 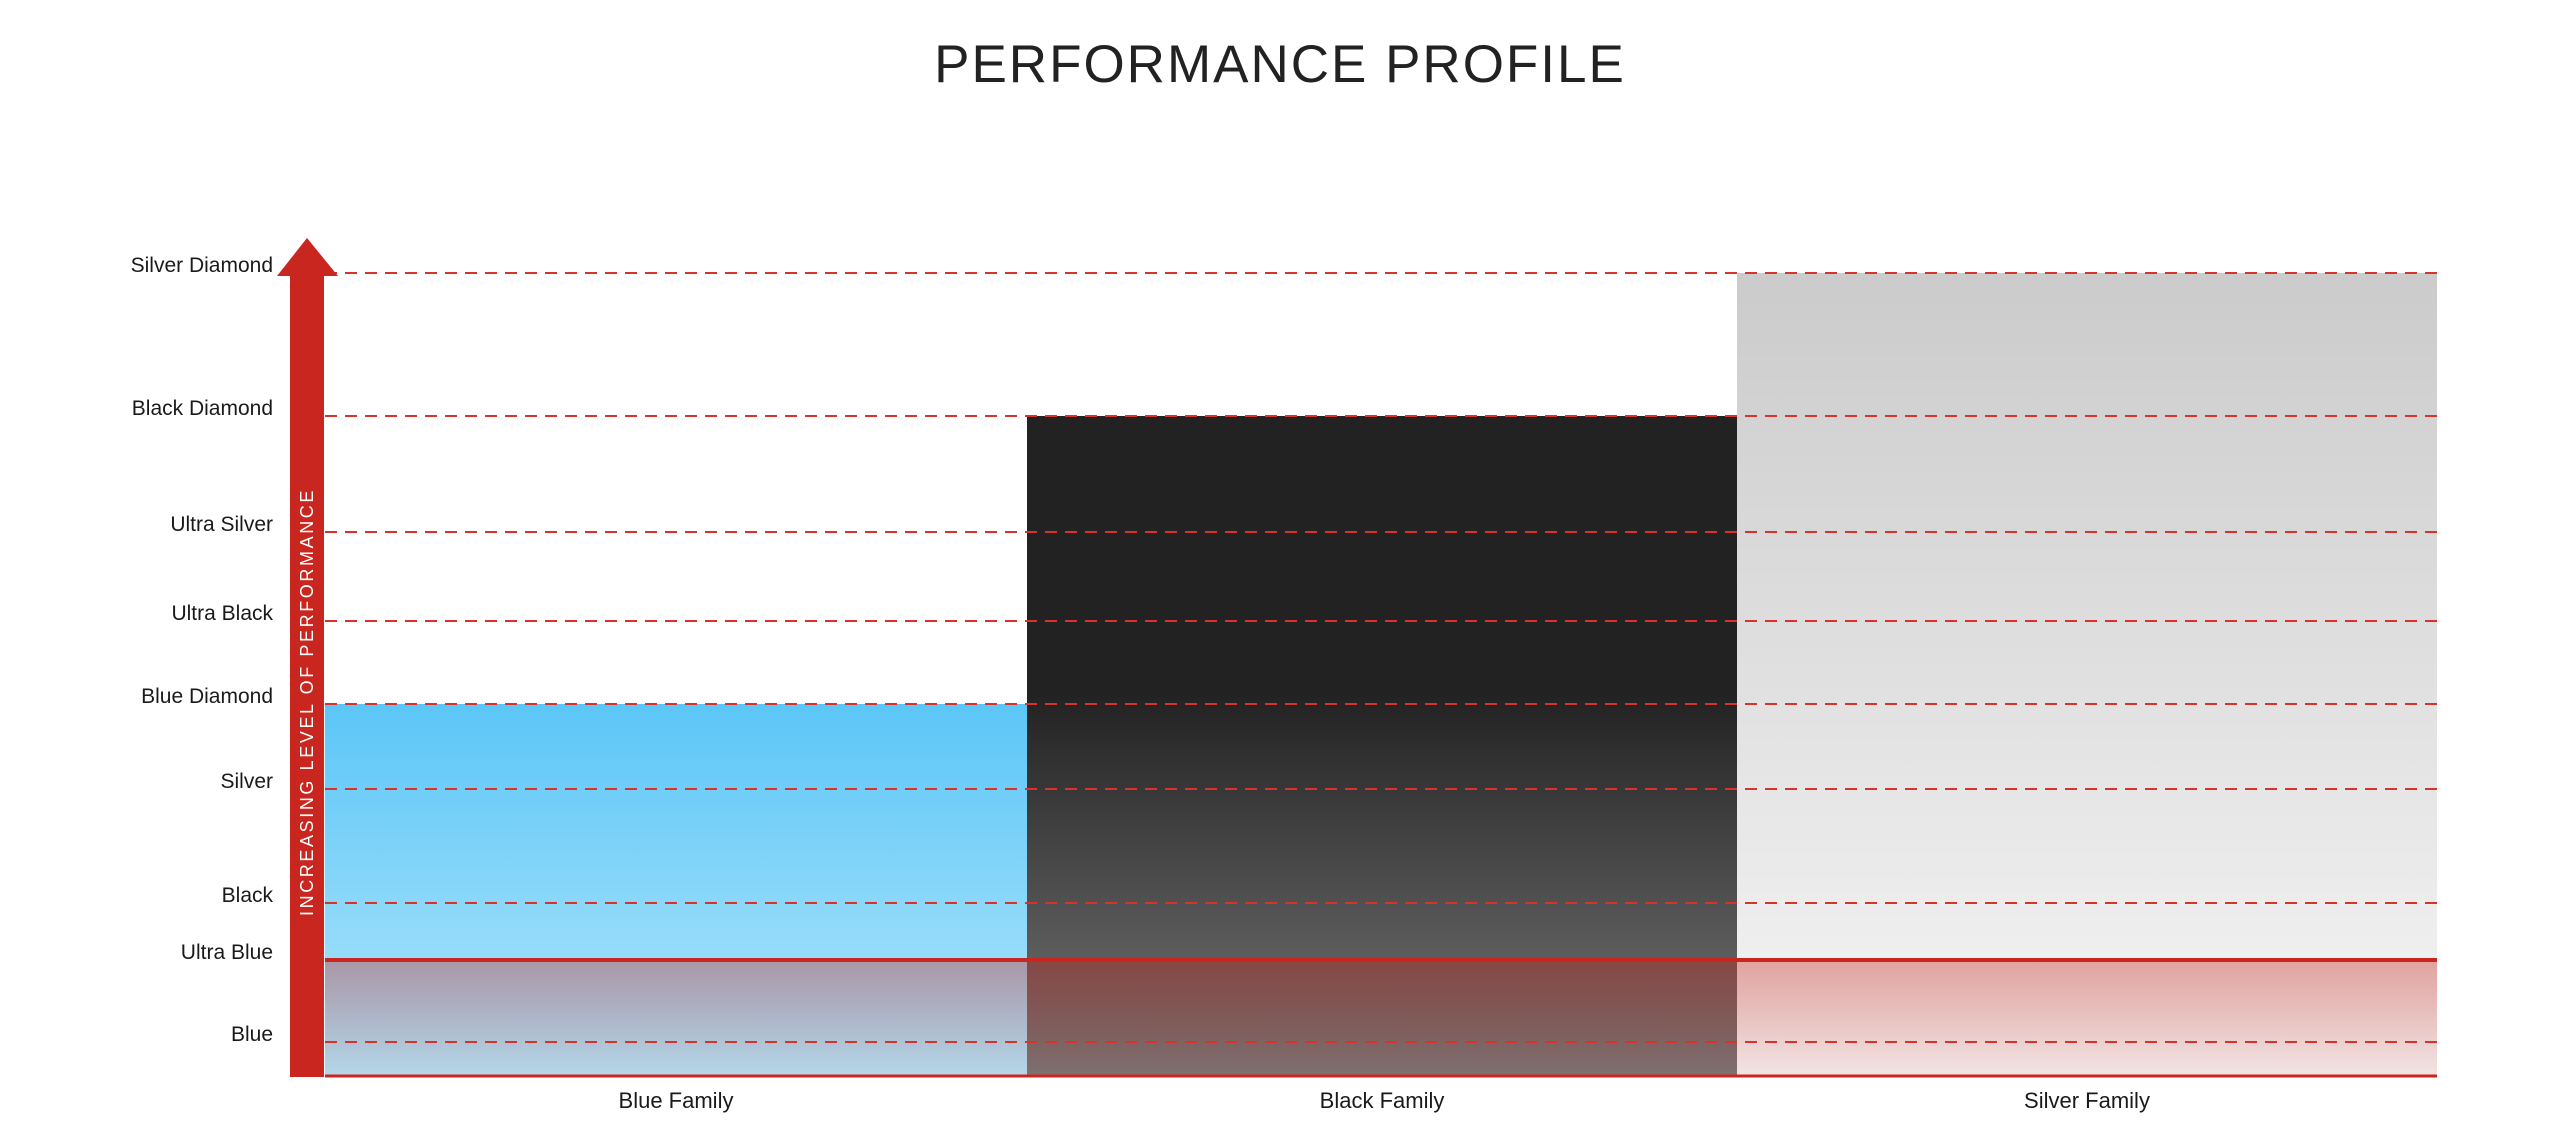 I want to click on y-tick-label-black-diamond: Black Diamond, so click(x=202, y=408).